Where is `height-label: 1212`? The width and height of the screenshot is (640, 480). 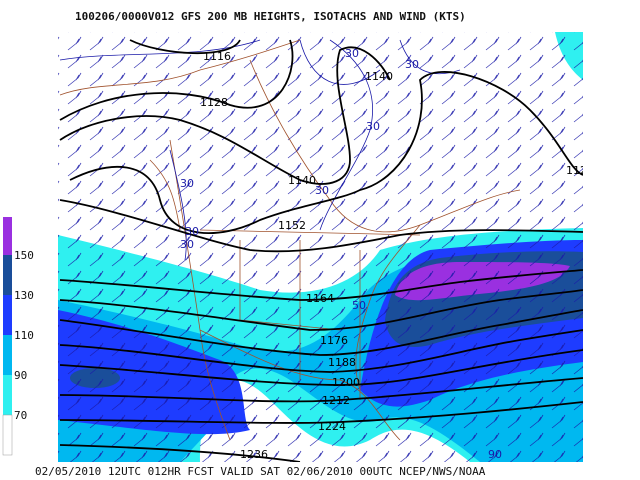
height-label: 1212 is located at coordinates (336, 400).